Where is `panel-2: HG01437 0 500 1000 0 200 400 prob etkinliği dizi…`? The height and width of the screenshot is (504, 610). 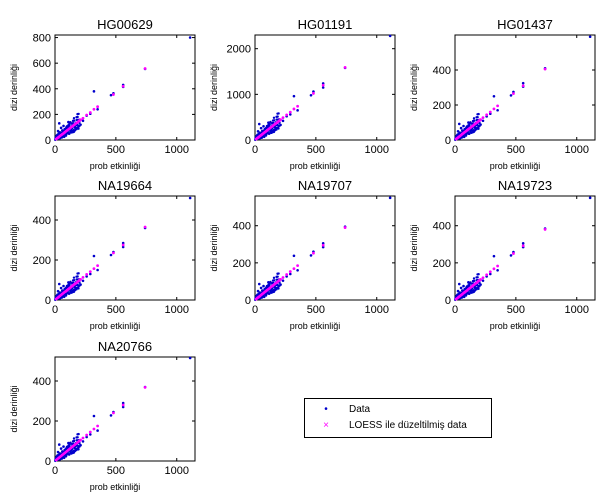 panel-2: HG01437 0 500 1000 0 200 400 prob etkinliği dizi… is located at coordinates (502, 94).